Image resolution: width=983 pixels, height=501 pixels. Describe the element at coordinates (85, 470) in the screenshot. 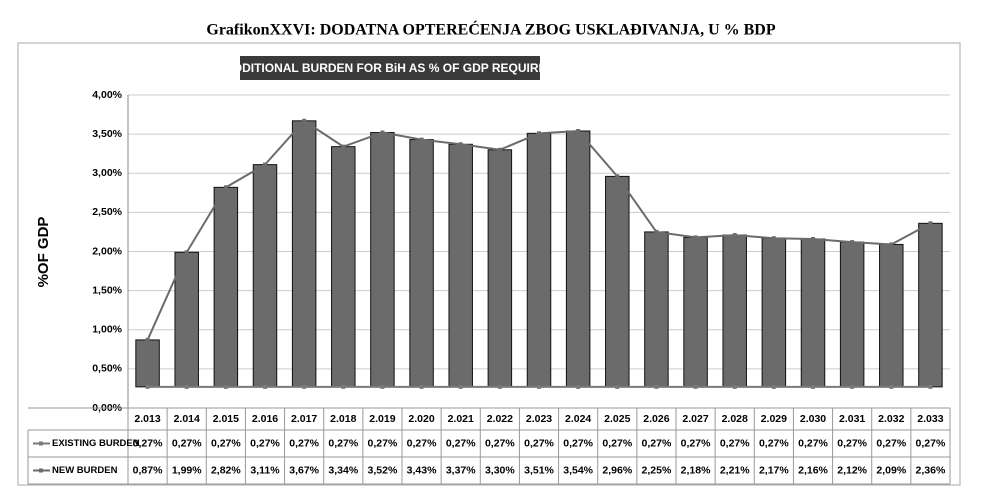

I see `legend-label: NEW BURDEN` at that location.